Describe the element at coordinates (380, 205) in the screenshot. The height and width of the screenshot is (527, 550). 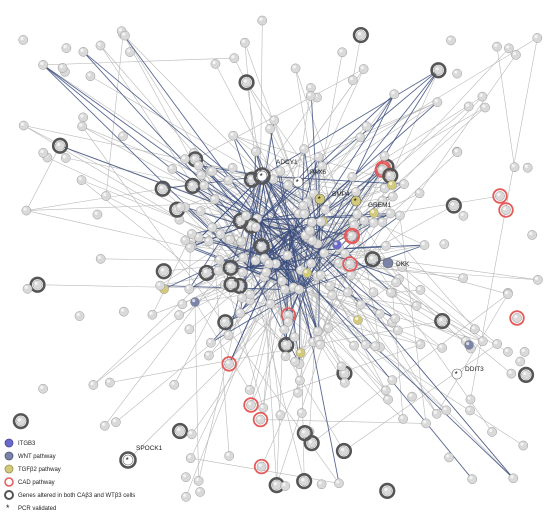
I see `node-label-grem1: GREM1` at that location.